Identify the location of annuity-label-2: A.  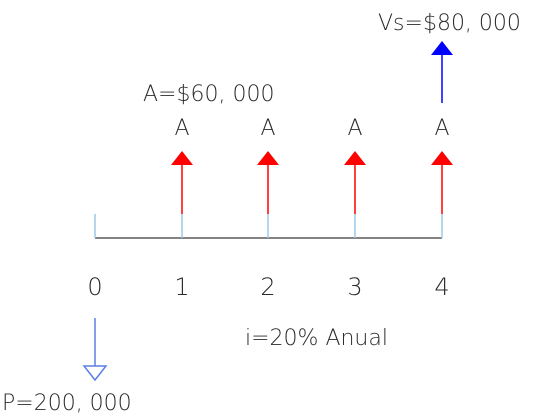
(267, 128).